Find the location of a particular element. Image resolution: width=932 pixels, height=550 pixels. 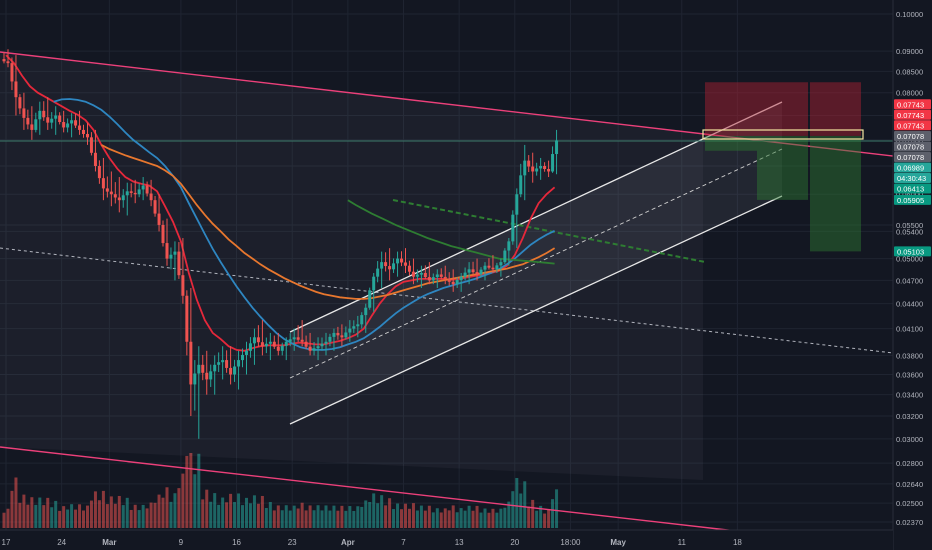

time-axis: 17 24 Mar 9 16 23 Apr 7 13 20 18:00 May 11 18 is located at coordinates (446, 539).